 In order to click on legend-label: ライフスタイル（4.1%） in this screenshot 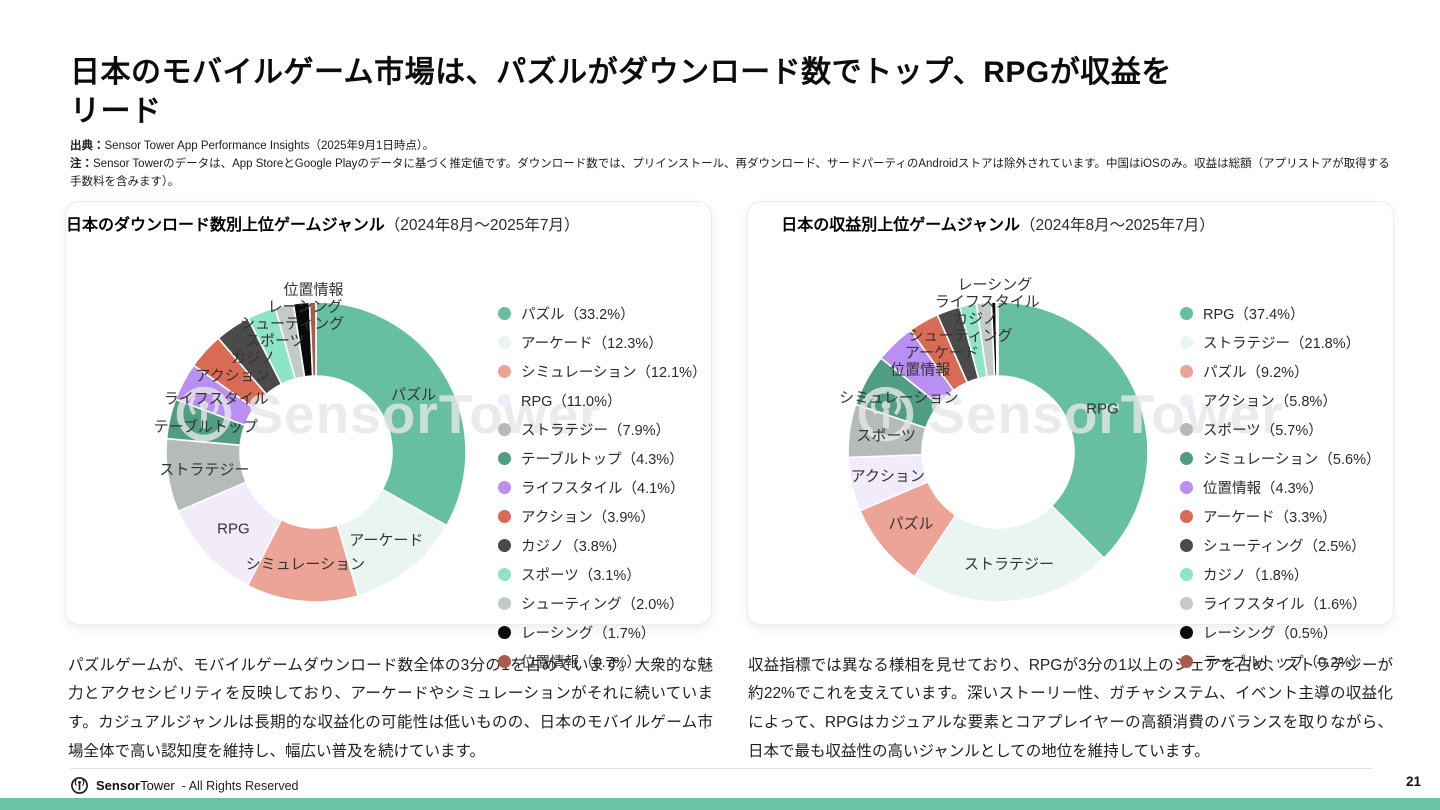, I will do `click(603, 488)`.